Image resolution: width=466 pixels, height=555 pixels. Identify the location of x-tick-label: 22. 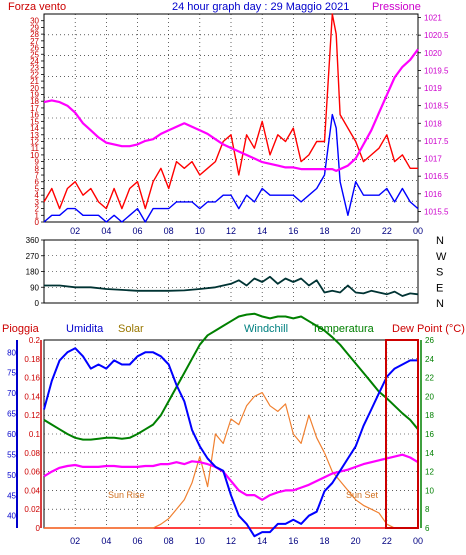
(387, 231).